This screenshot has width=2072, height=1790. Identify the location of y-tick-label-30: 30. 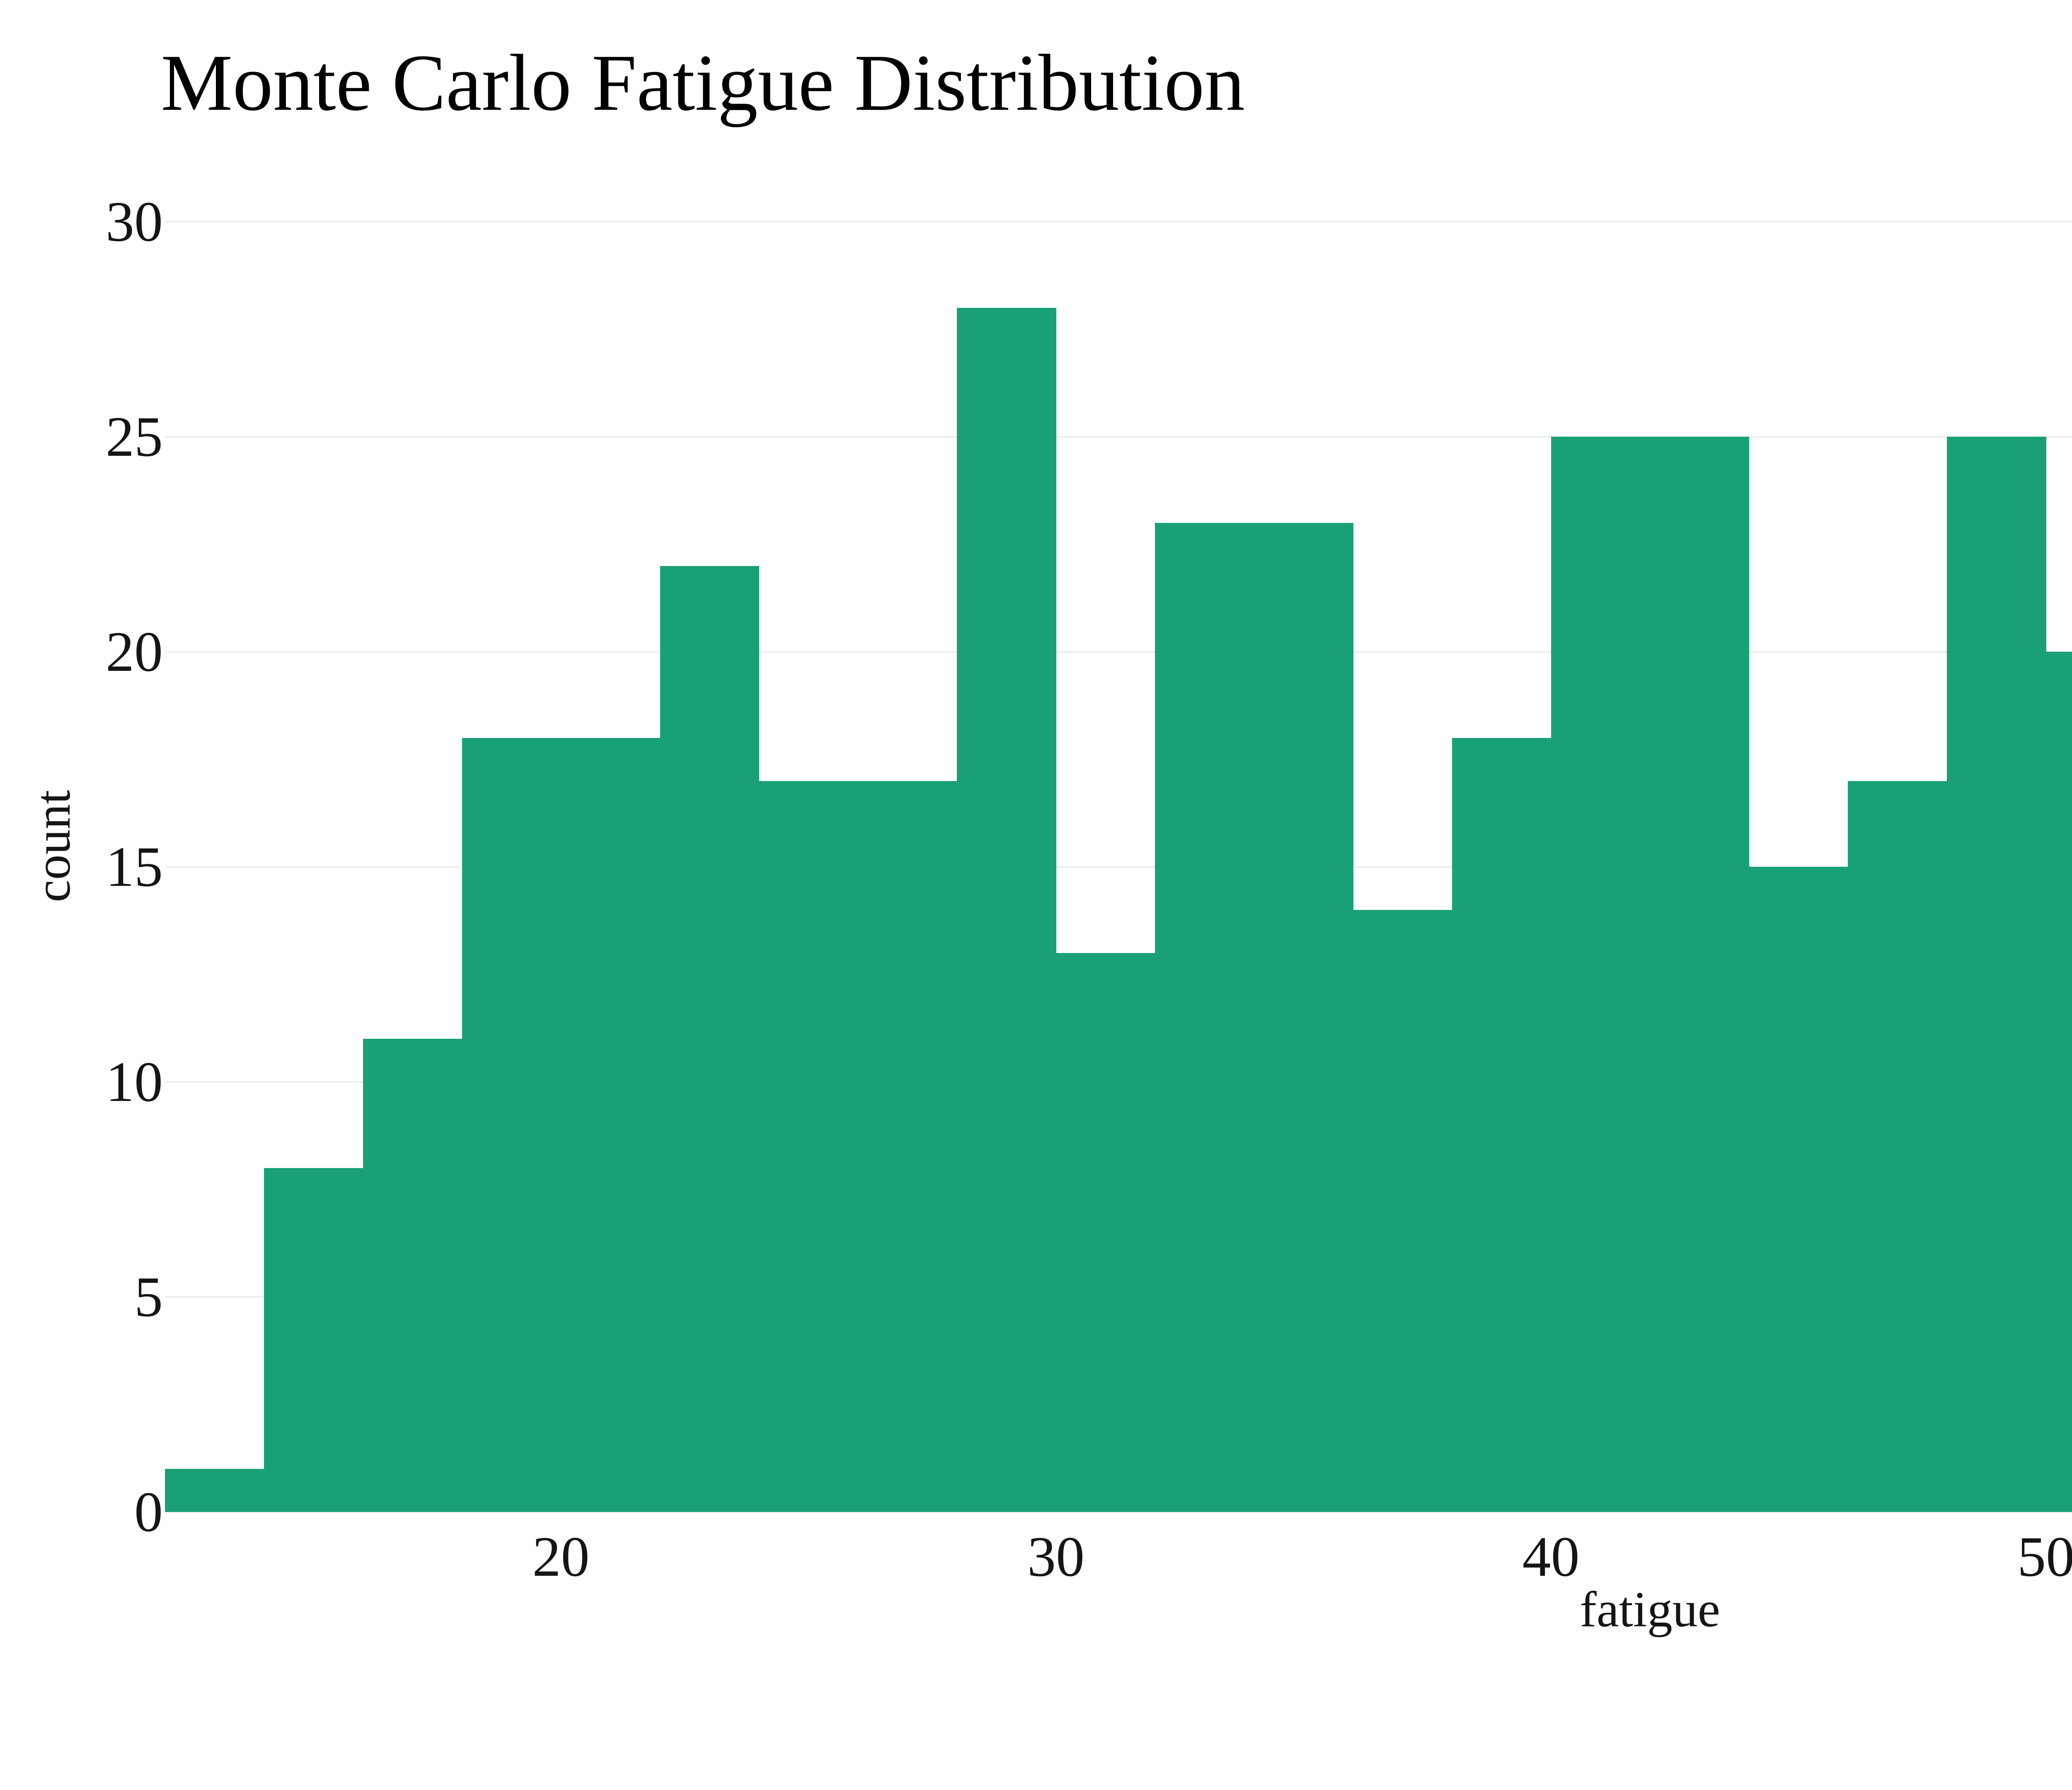
(134, 222).